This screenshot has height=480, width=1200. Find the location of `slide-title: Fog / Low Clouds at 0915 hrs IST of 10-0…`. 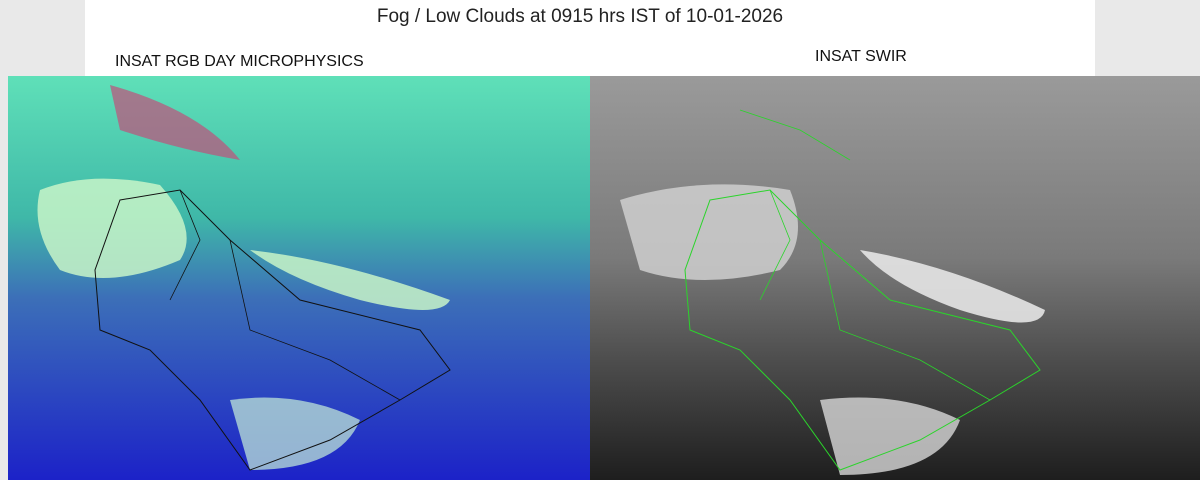

slide-title: Fog / Low Clouds at 0915 hrs IST of 10-0… is located at coordinates (580, 16).